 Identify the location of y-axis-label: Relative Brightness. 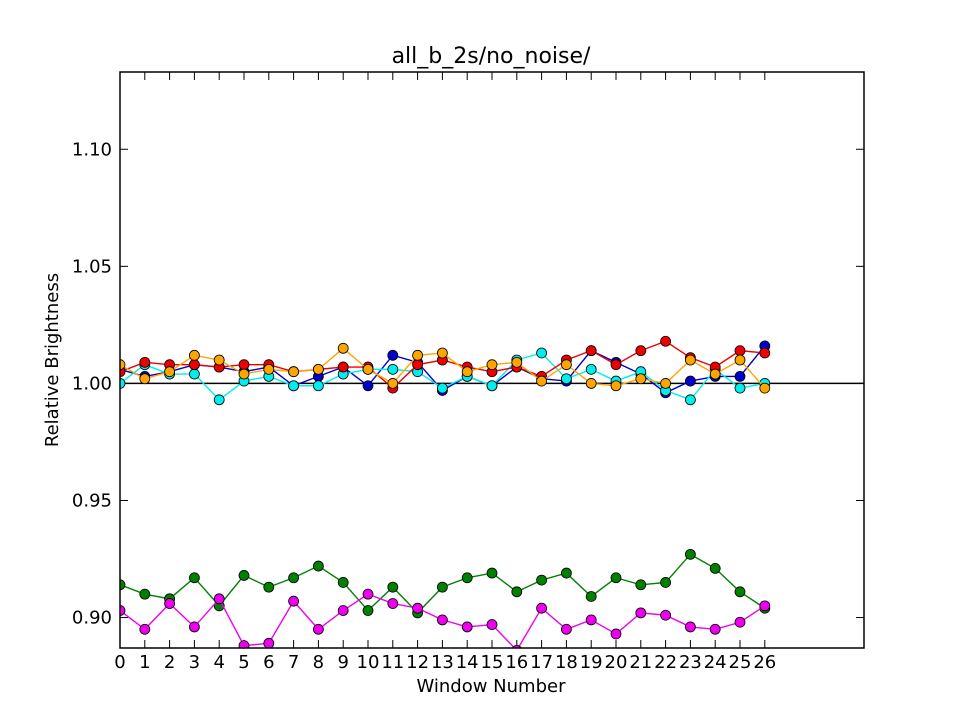
(52, 360).